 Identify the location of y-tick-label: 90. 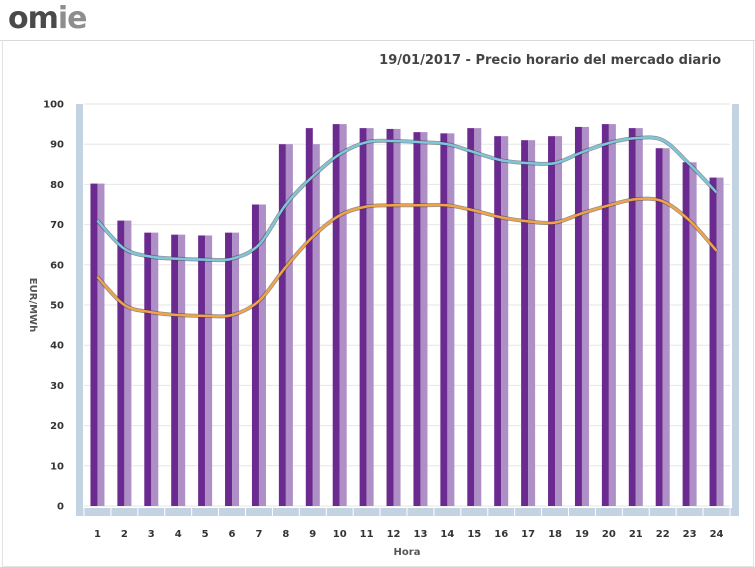
(57, 145).